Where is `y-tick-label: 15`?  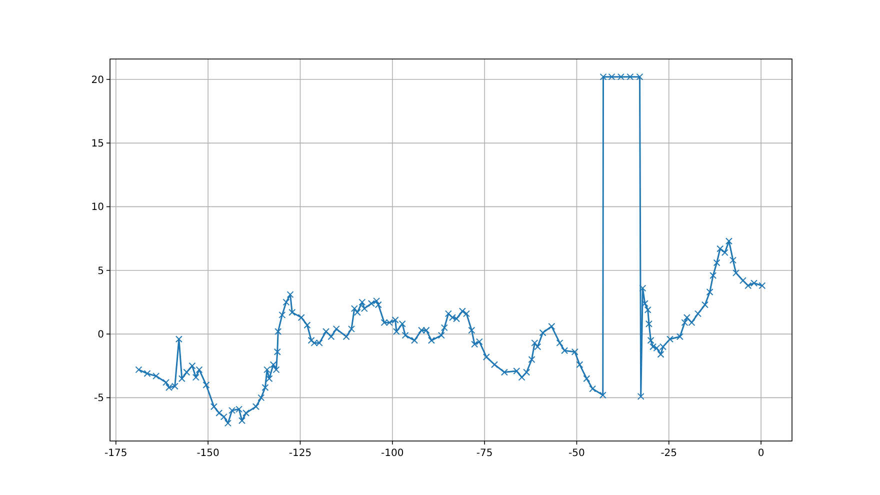 y-tick-label: 15 is located at coordinates (97, 144).